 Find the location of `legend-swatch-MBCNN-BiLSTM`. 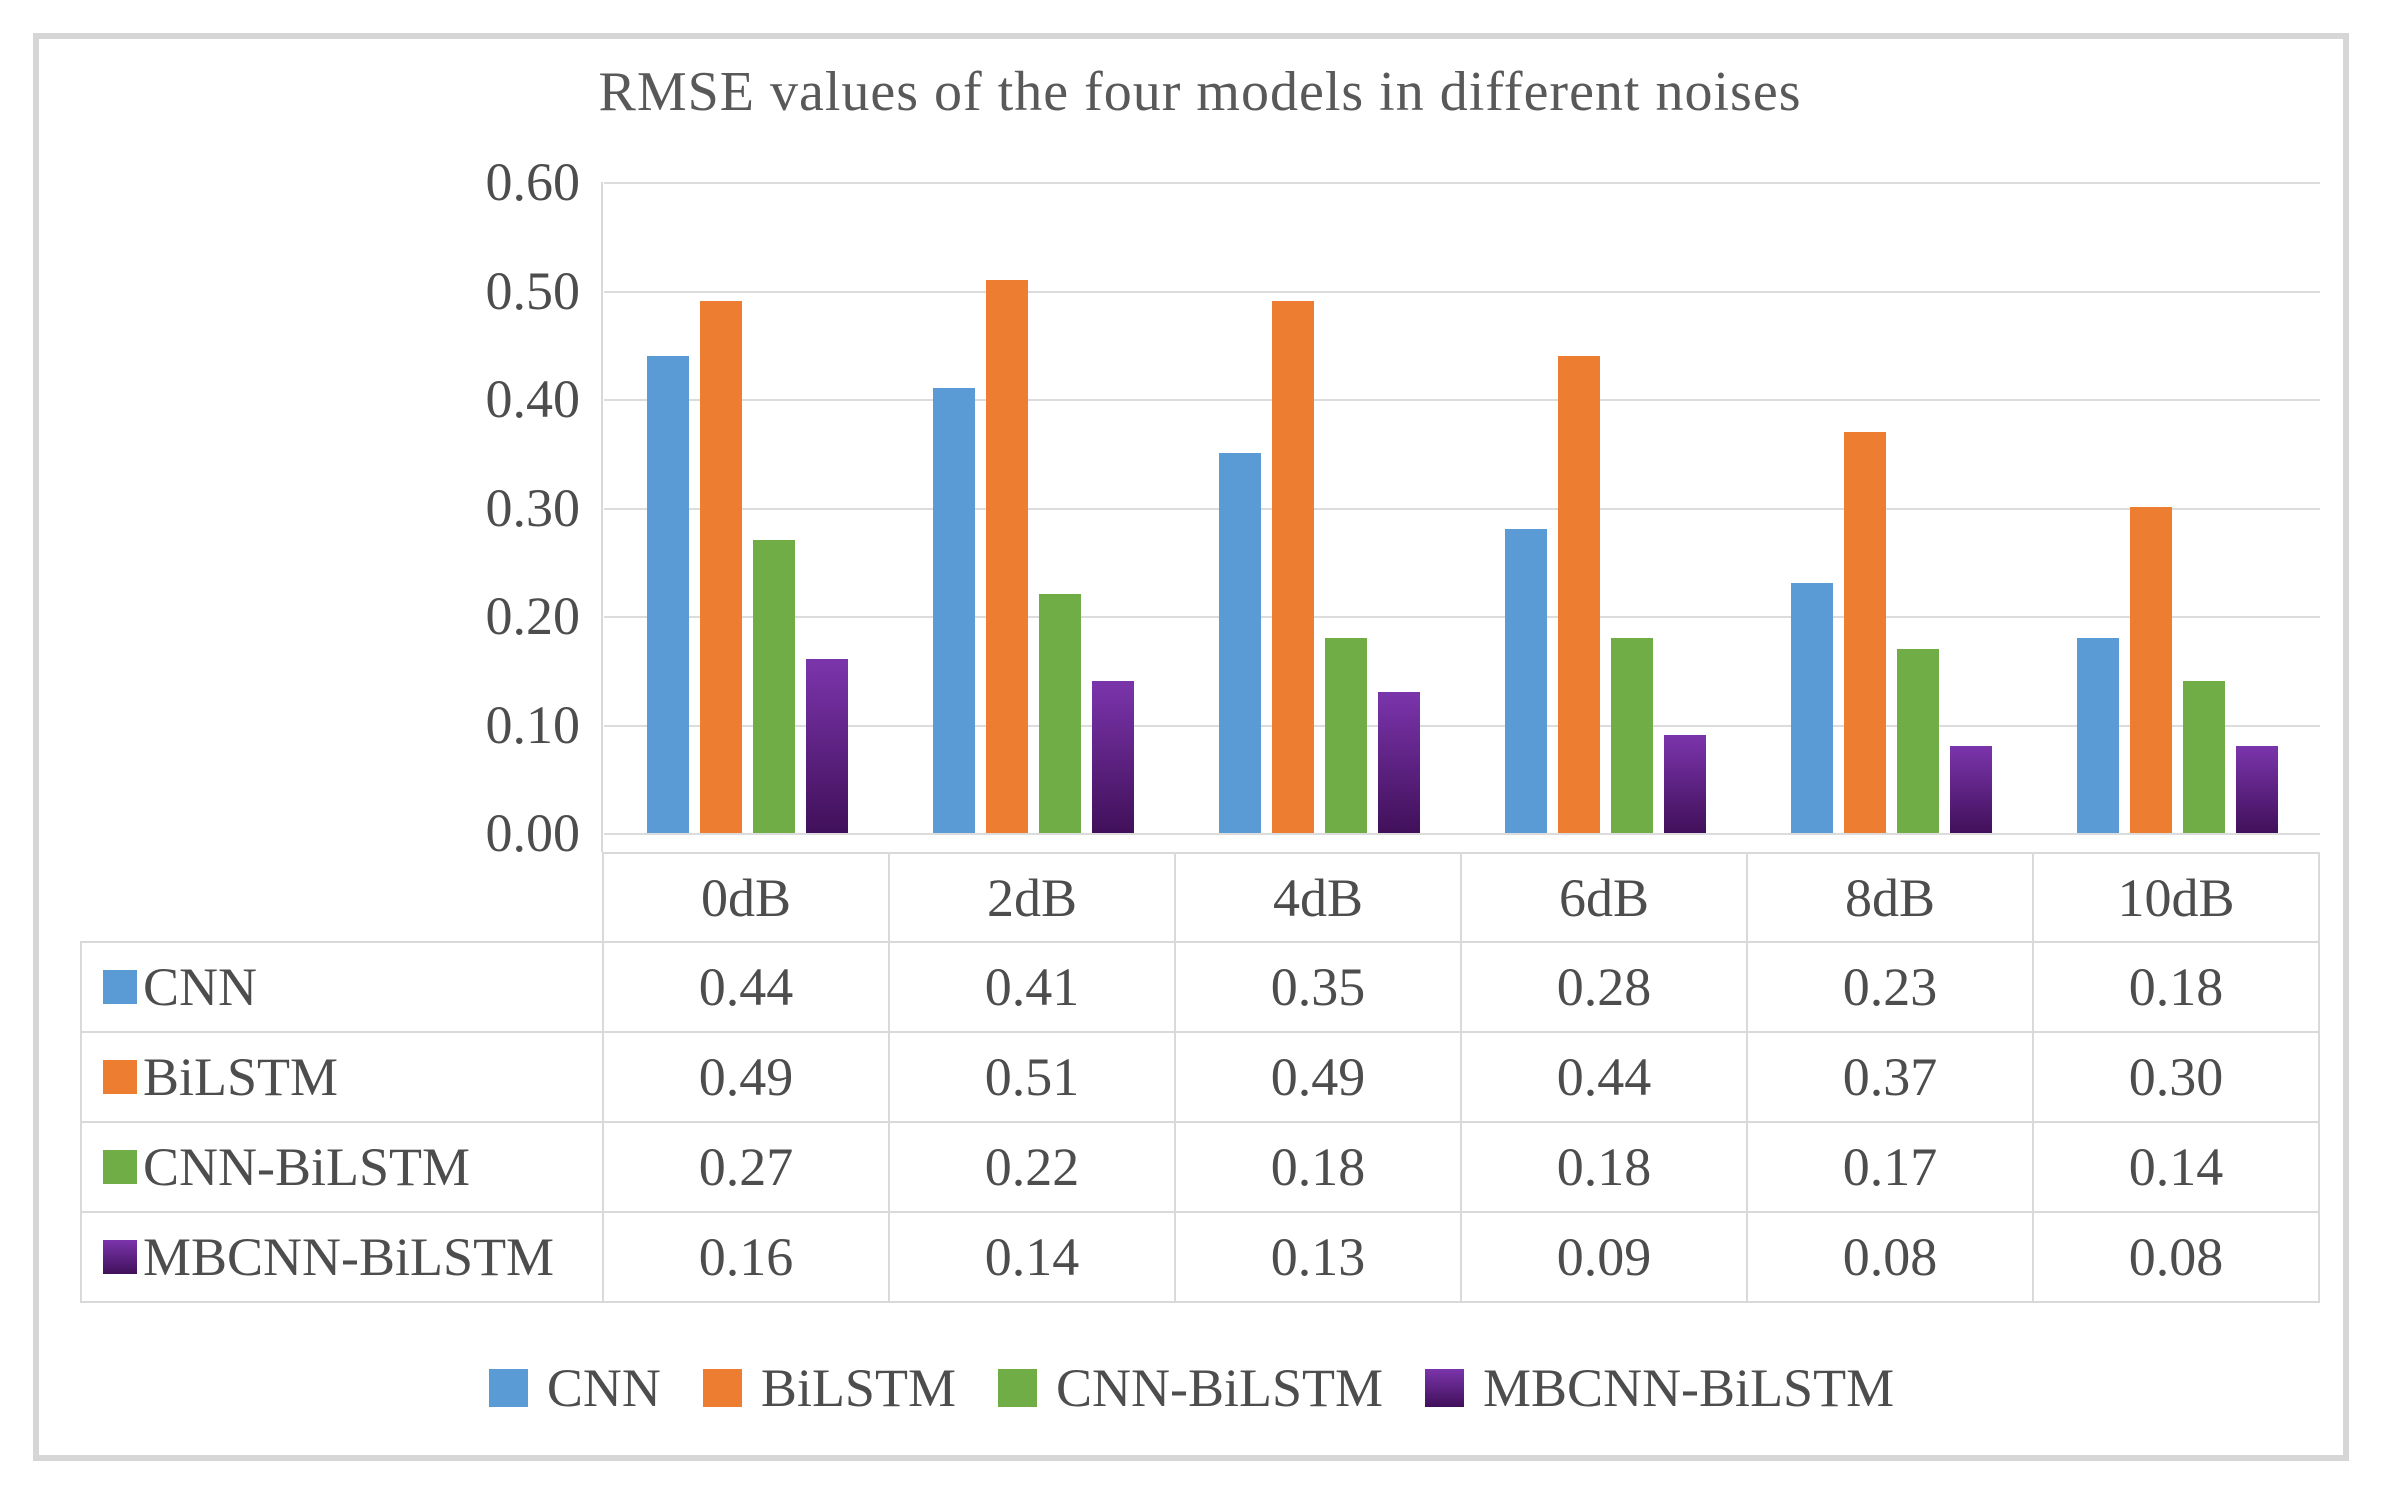

legend-swatch-MBCNN-BiLSTM is located at coordinates (1445, 1388).